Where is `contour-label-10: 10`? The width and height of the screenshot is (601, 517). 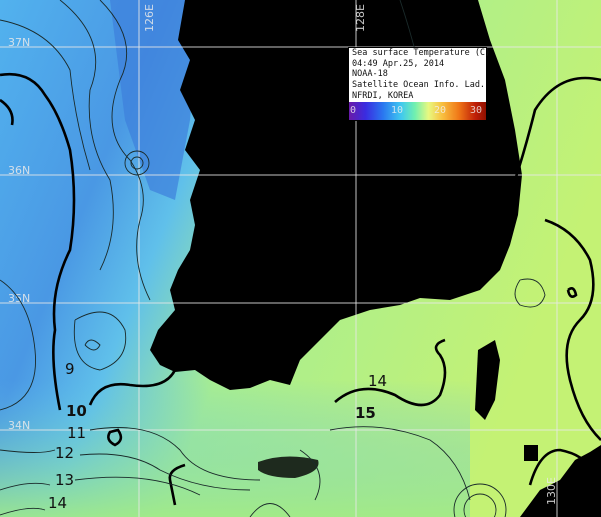
contour-label-10: 10 is located at coordinates (76, 411).